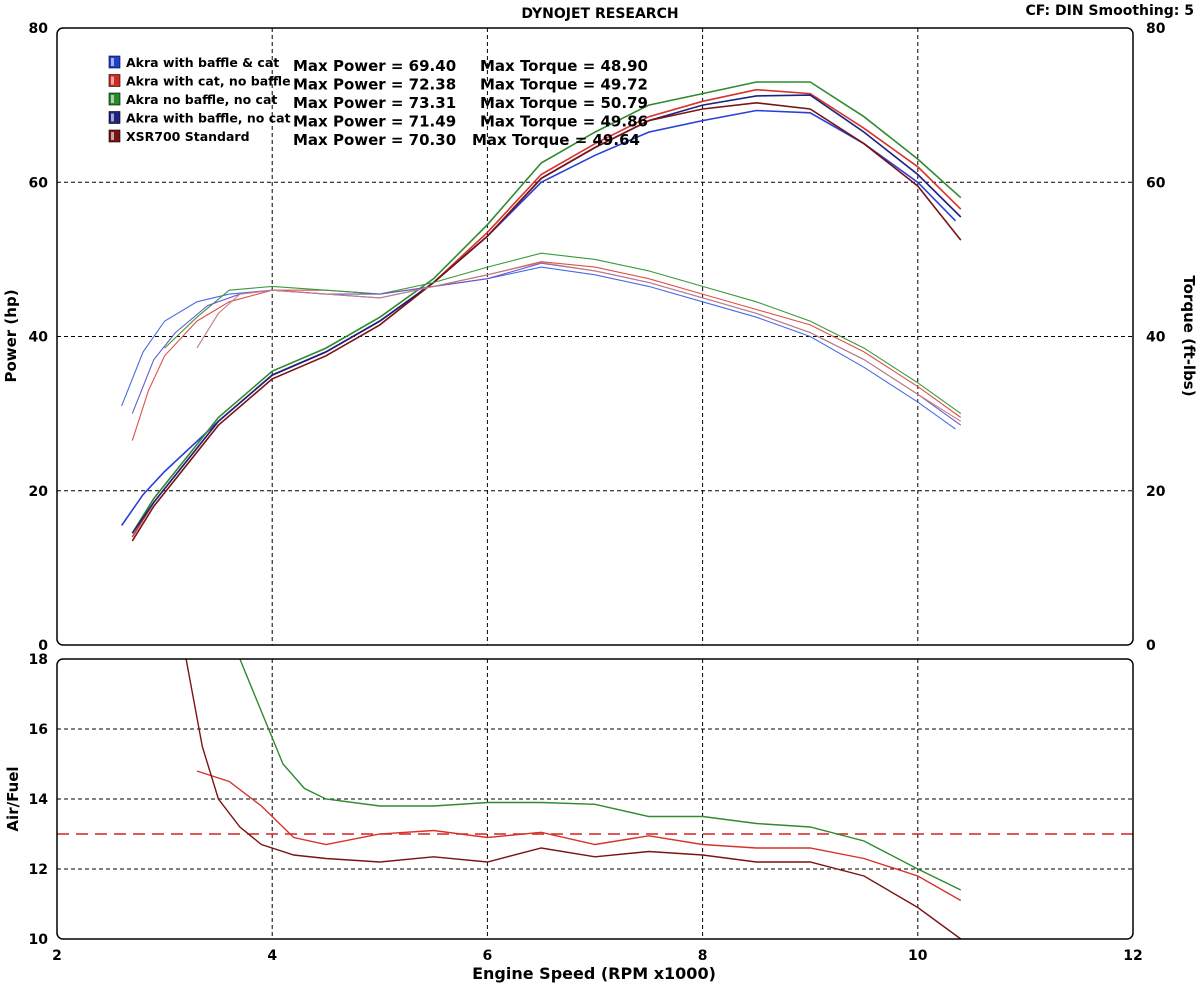 Image resolution: width=1200 pixels, height=987 pixels. Describe the element at coordinates (201, 99) in the screenshot. I see `legend-label: Akra no baffle, no cat` at that location.